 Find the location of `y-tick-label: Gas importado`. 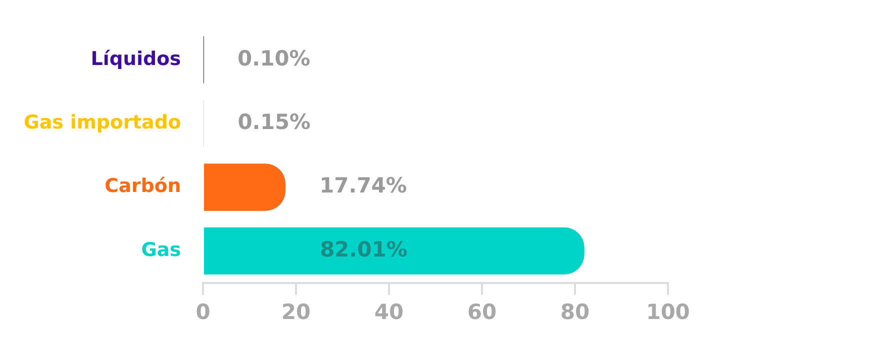

y-tick-label: Gas importado is located at coordinates (102, 122).